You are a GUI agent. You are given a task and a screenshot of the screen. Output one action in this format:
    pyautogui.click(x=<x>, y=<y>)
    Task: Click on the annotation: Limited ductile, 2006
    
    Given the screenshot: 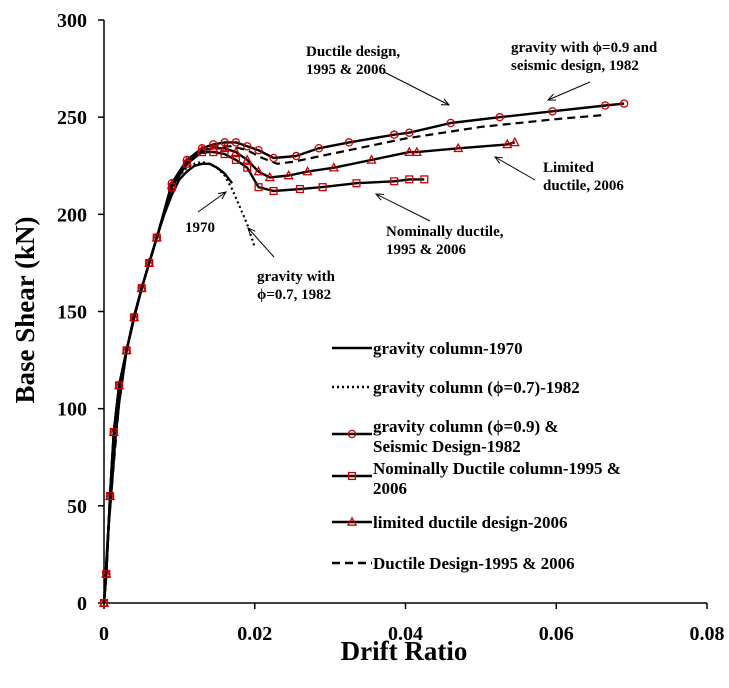 What is the action you would take?
    pyautogui.click(x=558, y=175)
    